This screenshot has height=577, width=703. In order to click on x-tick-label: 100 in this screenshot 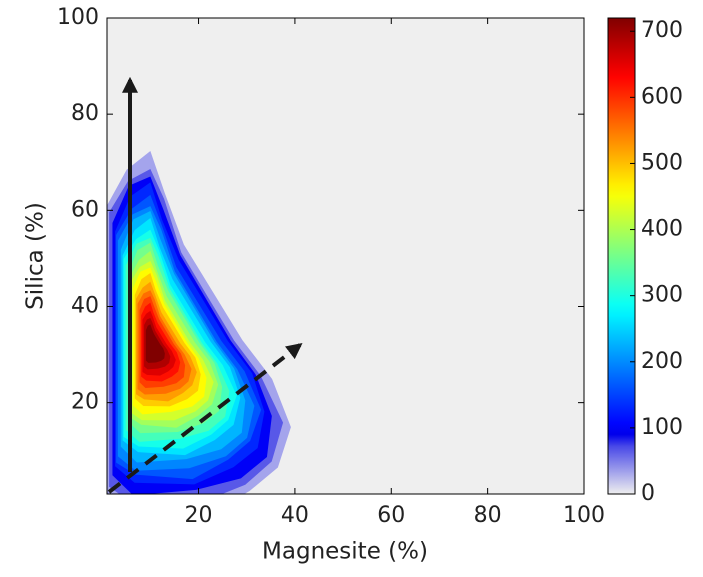, I will do `click(584, 515)`.